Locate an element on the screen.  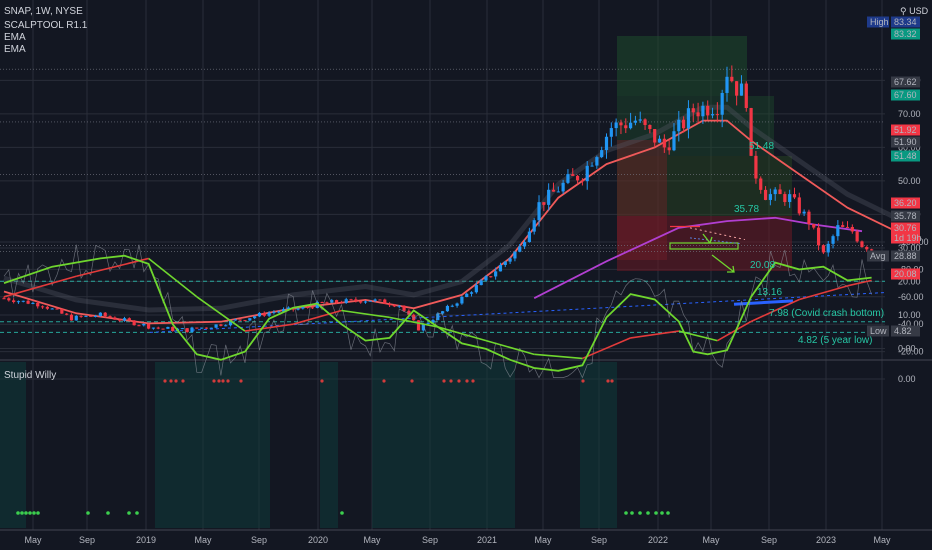
legend-indicator-ema-1: EMA is located at coordinates (15, 37).